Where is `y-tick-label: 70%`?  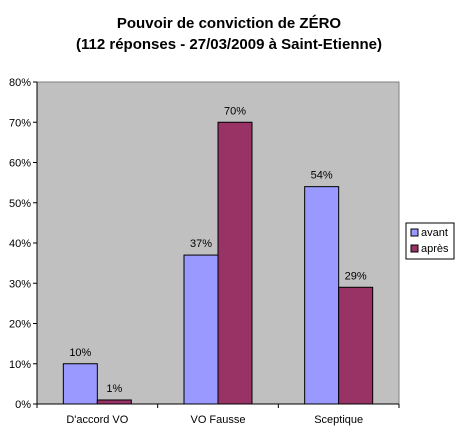 y-tick-label: 70% is located at coordinates (20, 123).